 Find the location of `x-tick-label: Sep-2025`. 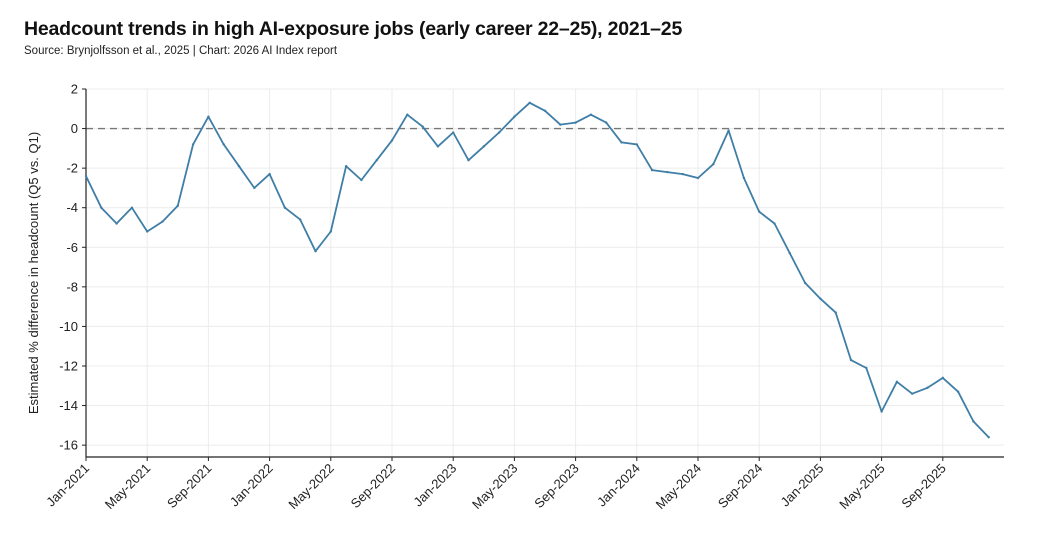

x-tick-label: Sep-2025 is located at coordinates (923, 486).